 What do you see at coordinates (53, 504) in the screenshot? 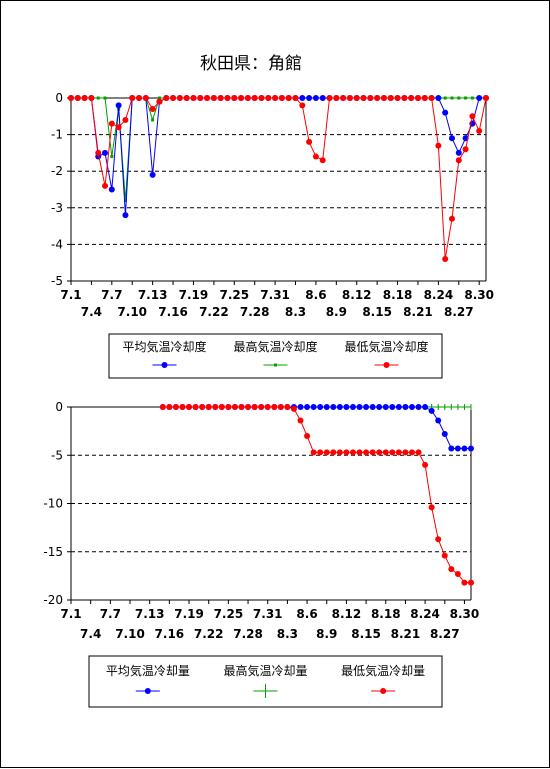
I see `y-tick-label: -10` at bounding box center [53, 504].